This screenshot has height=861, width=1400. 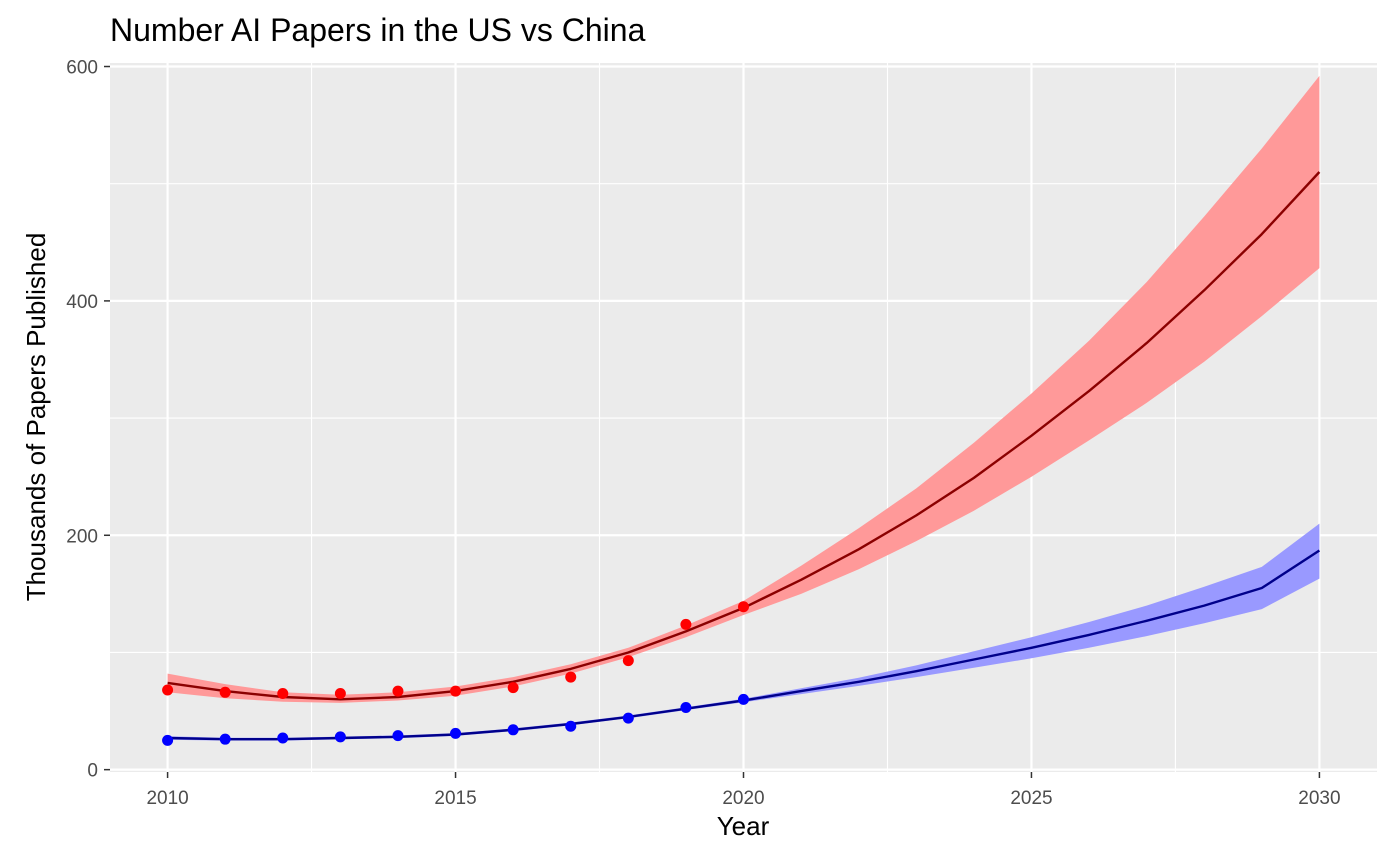 What do you see at coordinates (743, 798) in the screenshot?
I see `x-tick-label: 2020` at bounding box center [743, 798].